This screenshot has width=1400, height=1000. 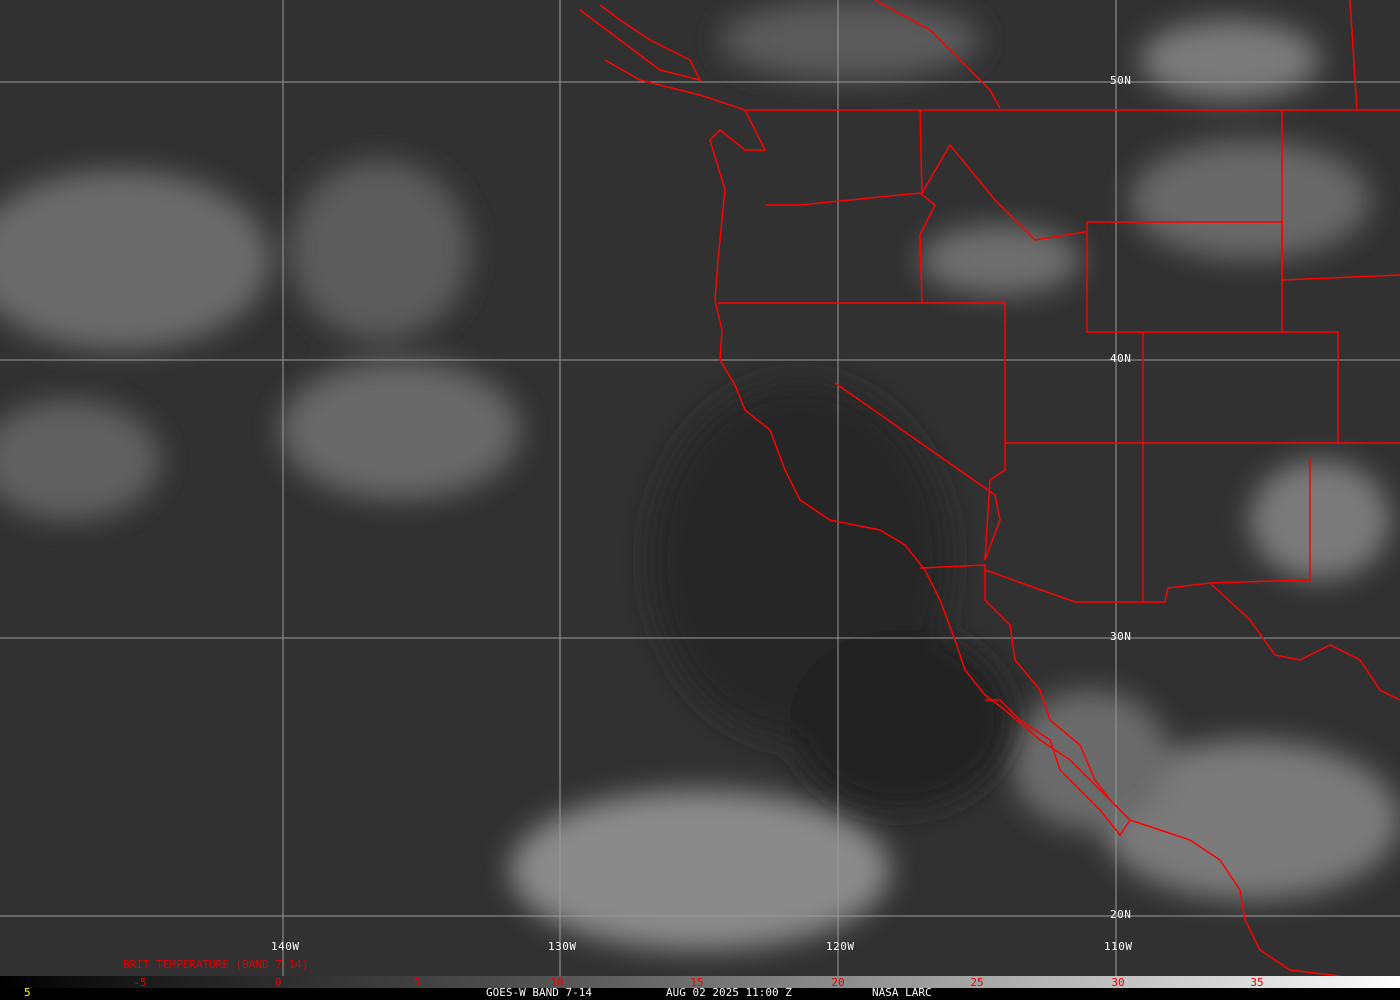 I want to click on colorbar-tick: 15, so click(x=697, y=982).